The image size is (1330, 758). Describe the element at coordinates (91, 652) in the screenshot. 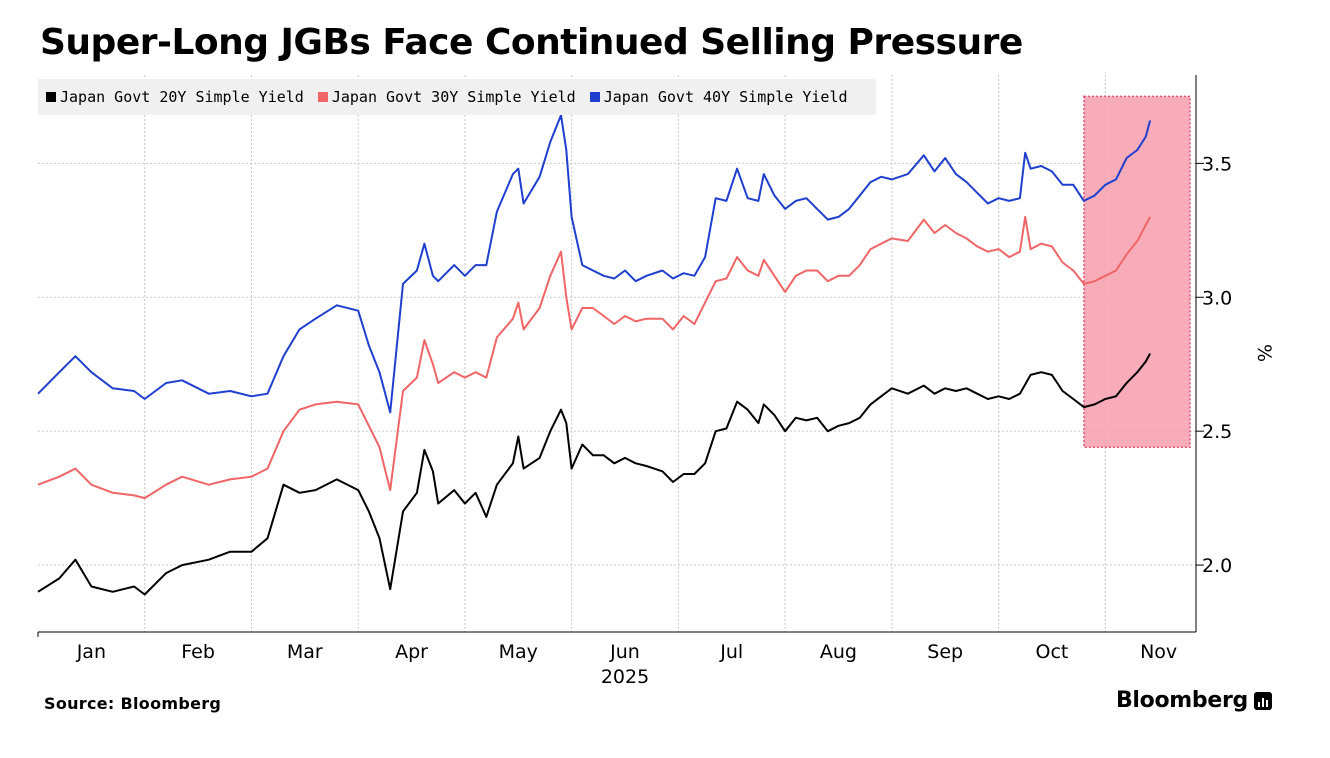

I see `x-tick-label: Jan` at that location.